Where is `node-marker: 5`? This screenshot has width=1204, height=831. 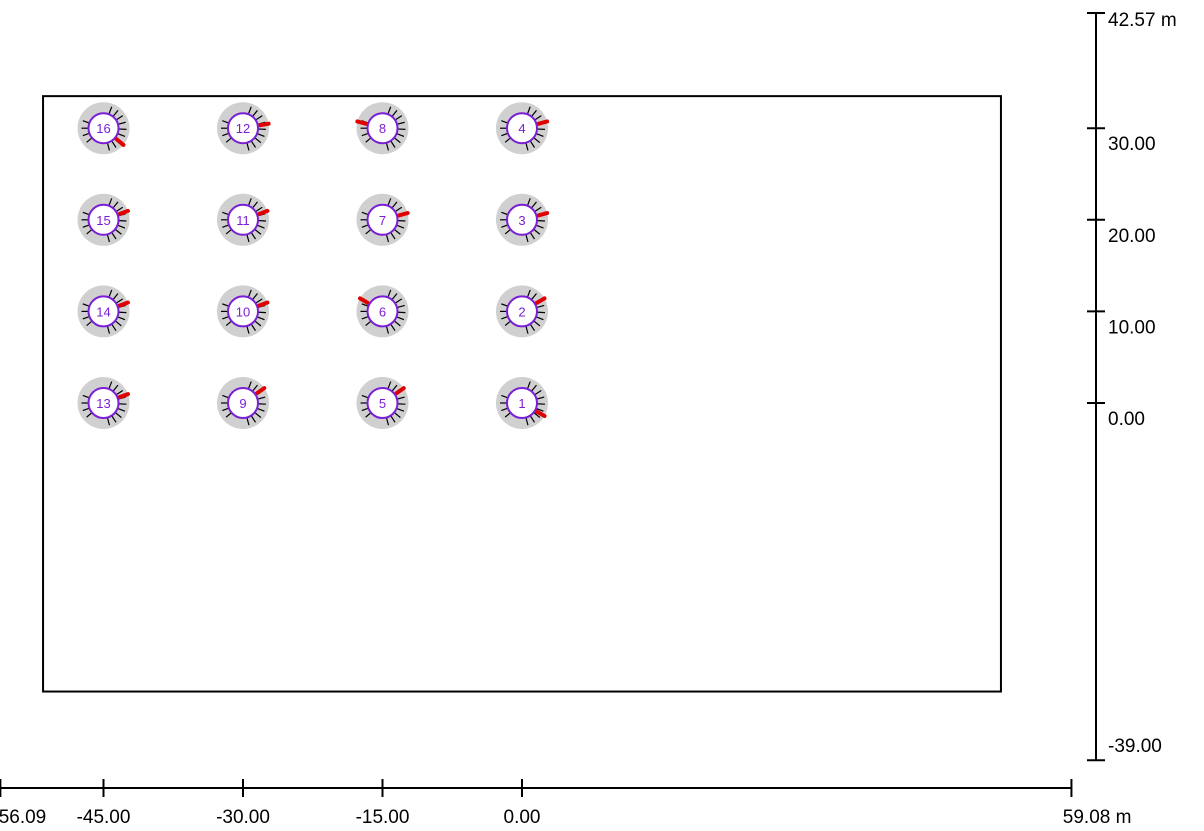
node-marker: 5 is located at coordinates (382, 403).